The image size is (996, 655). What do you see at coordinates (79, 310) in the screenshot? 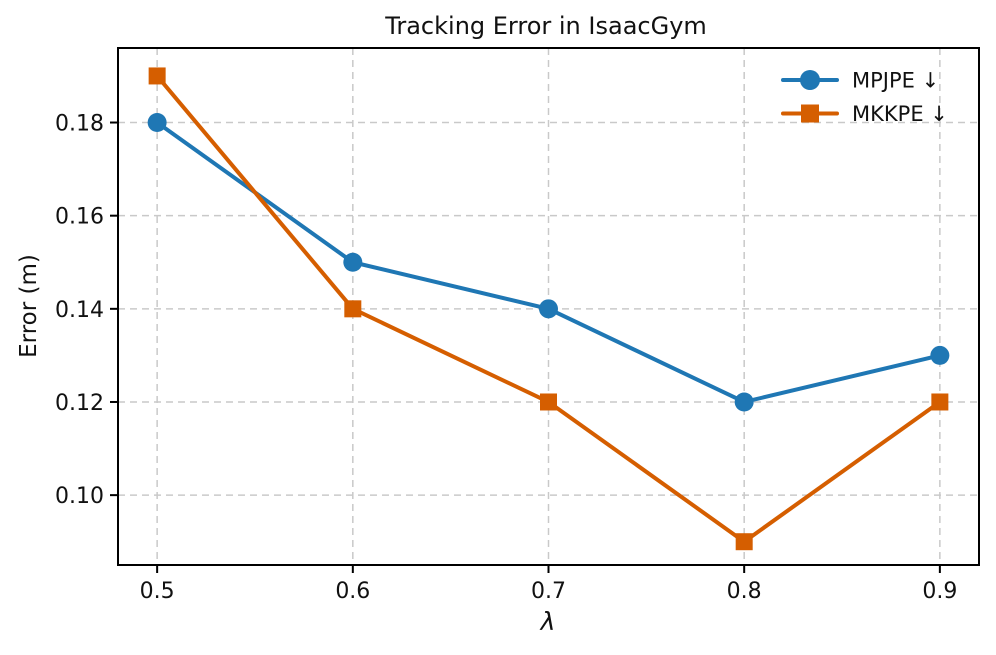
I see `y-tick-label: 0.14` at bounding box center [79, 310].